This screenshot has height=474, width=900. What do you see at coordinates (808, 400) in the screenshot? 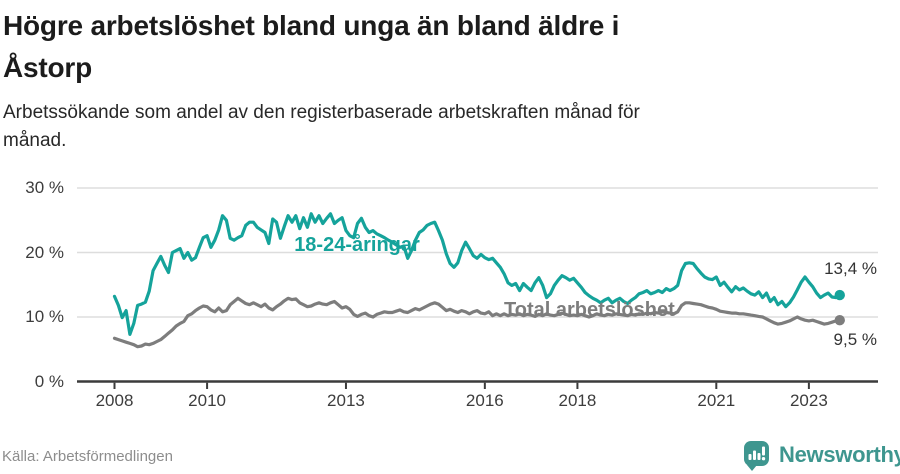
I see `x-axis-label-2023: 2023` at bounding box center [808, 400].